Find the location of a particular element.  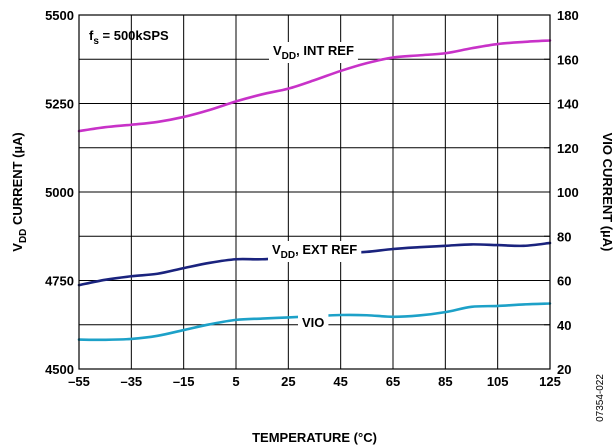

x-tick-label: 45 is located at coordinates (340, 381).